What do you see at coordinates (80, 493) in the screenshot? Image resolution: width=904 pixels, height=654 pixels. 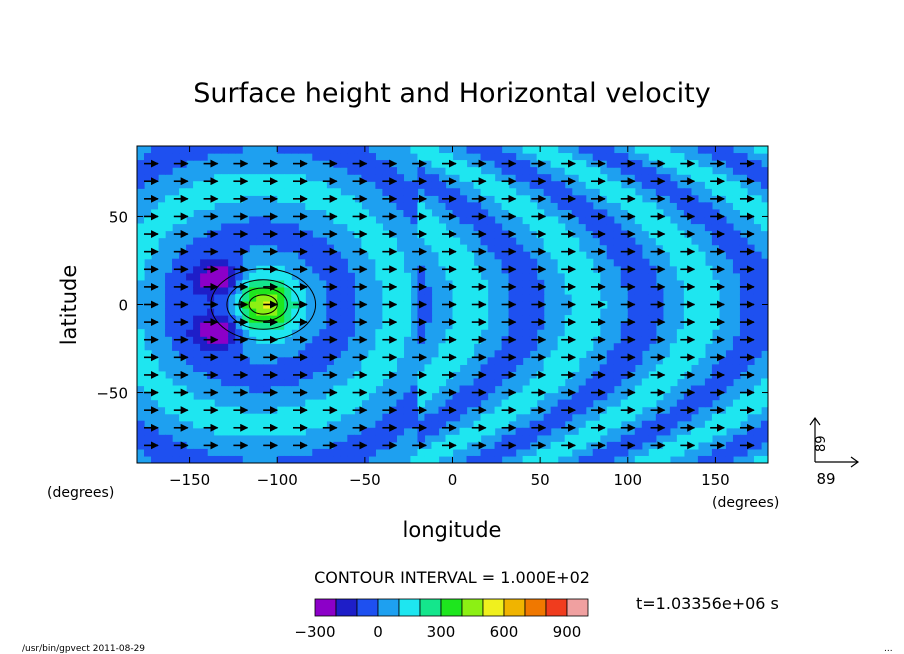 I see `y-unit-label: (degrees)` at bounding box center [80, 493].